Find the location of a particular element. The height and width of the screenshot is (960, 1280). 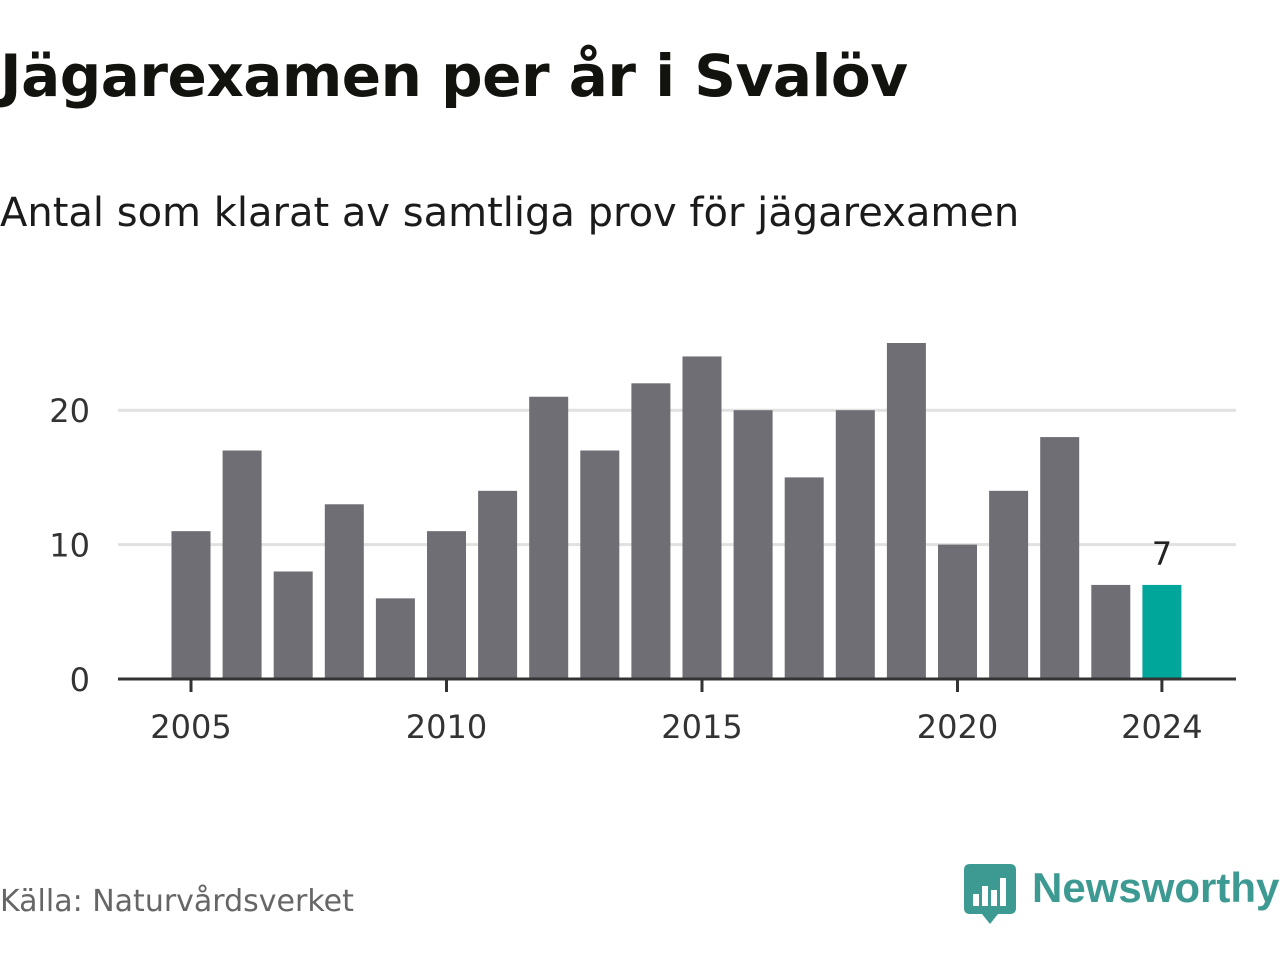

bar-chart-speech-bubble-icon is located at coordinates (990, 894).